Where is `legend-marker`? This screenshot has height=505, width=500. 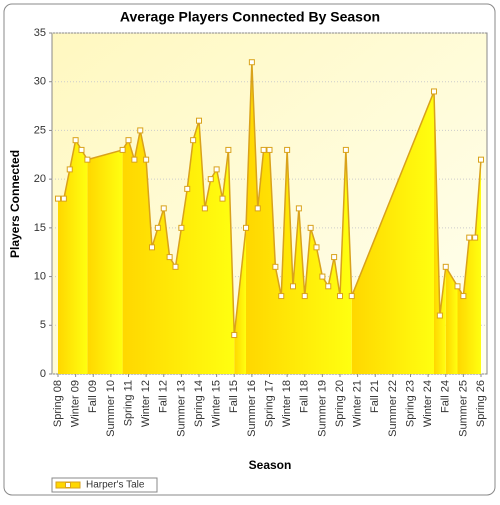
legend-marker is located at coordinates (68, 485).